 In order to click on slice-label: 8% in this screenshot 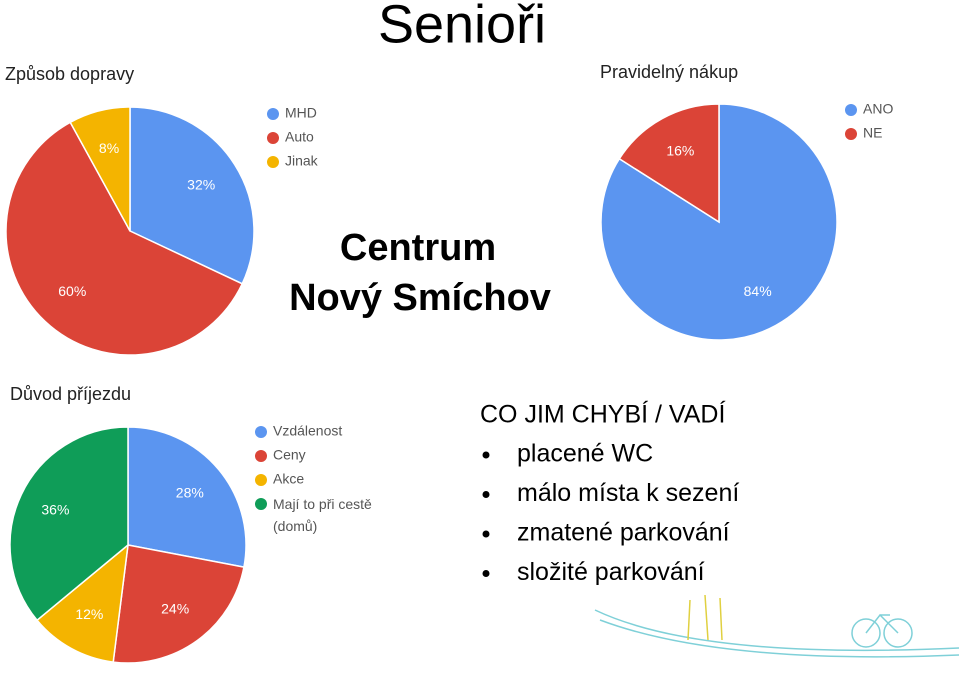, I will do `click(109, 148)`.